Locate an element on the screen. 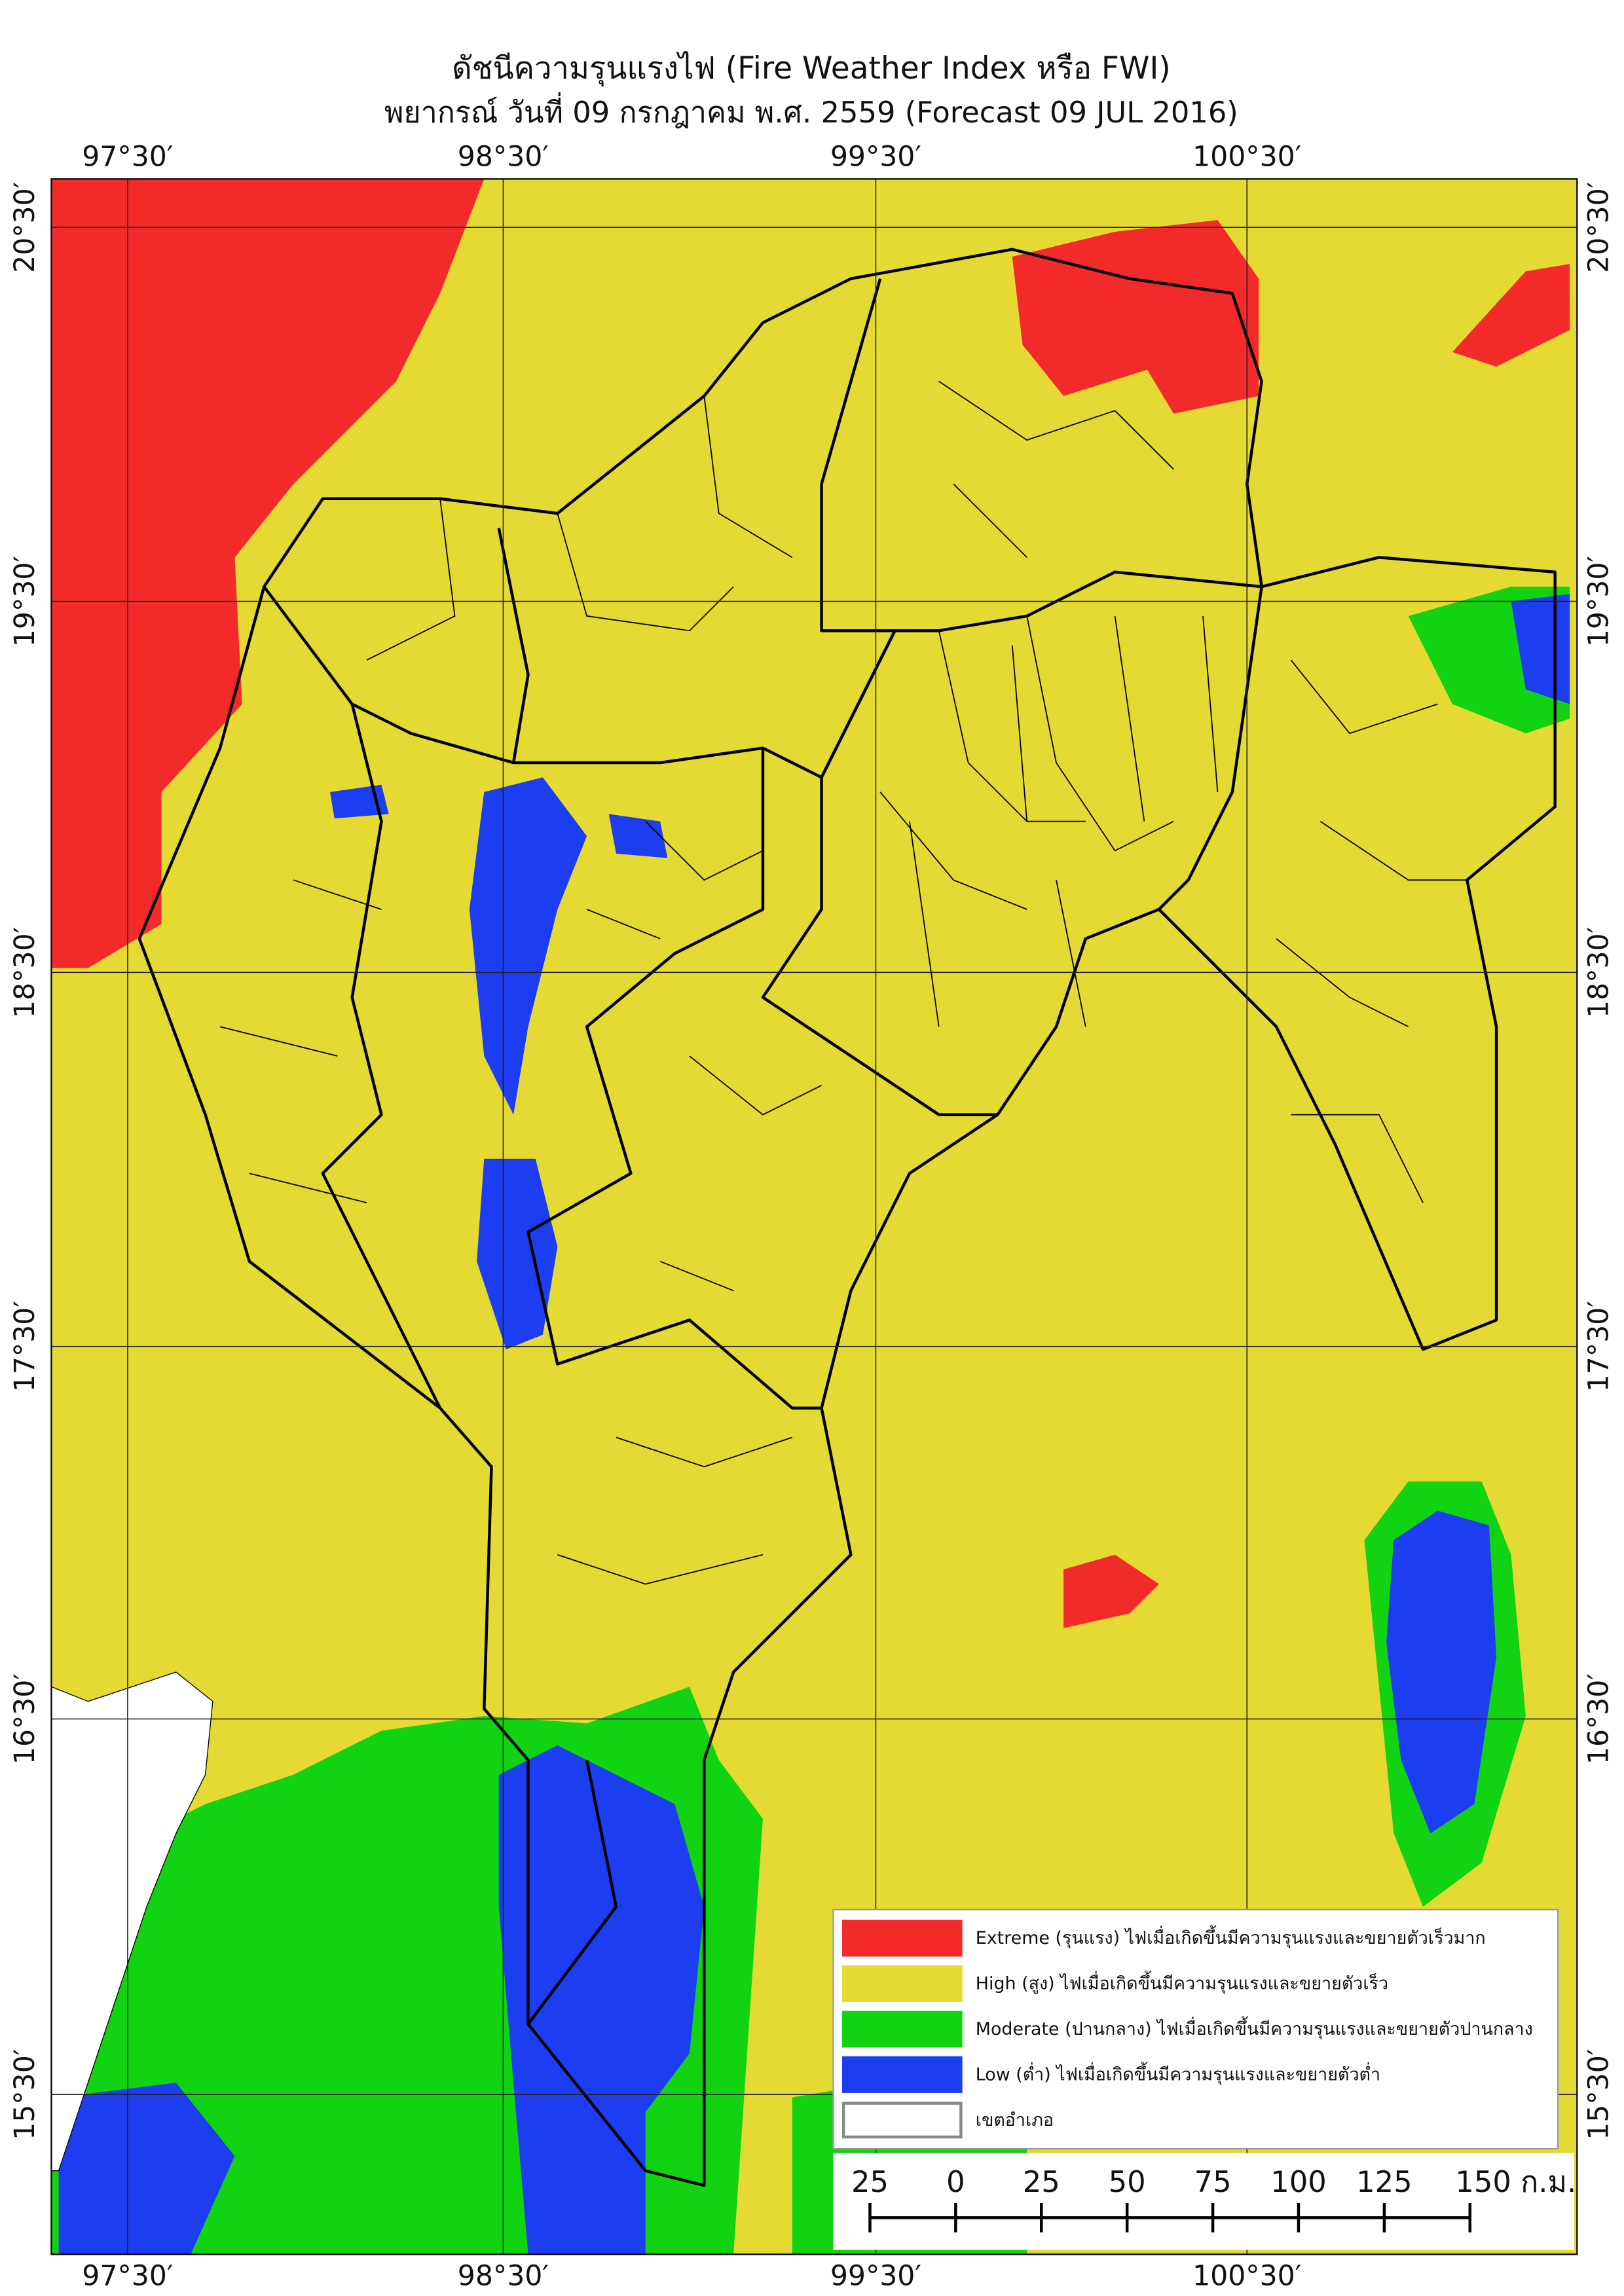 The height and width of the screenshot is (2296, 1624). longitude-label-top: 98°30′ is located at coordinates (503, 156).